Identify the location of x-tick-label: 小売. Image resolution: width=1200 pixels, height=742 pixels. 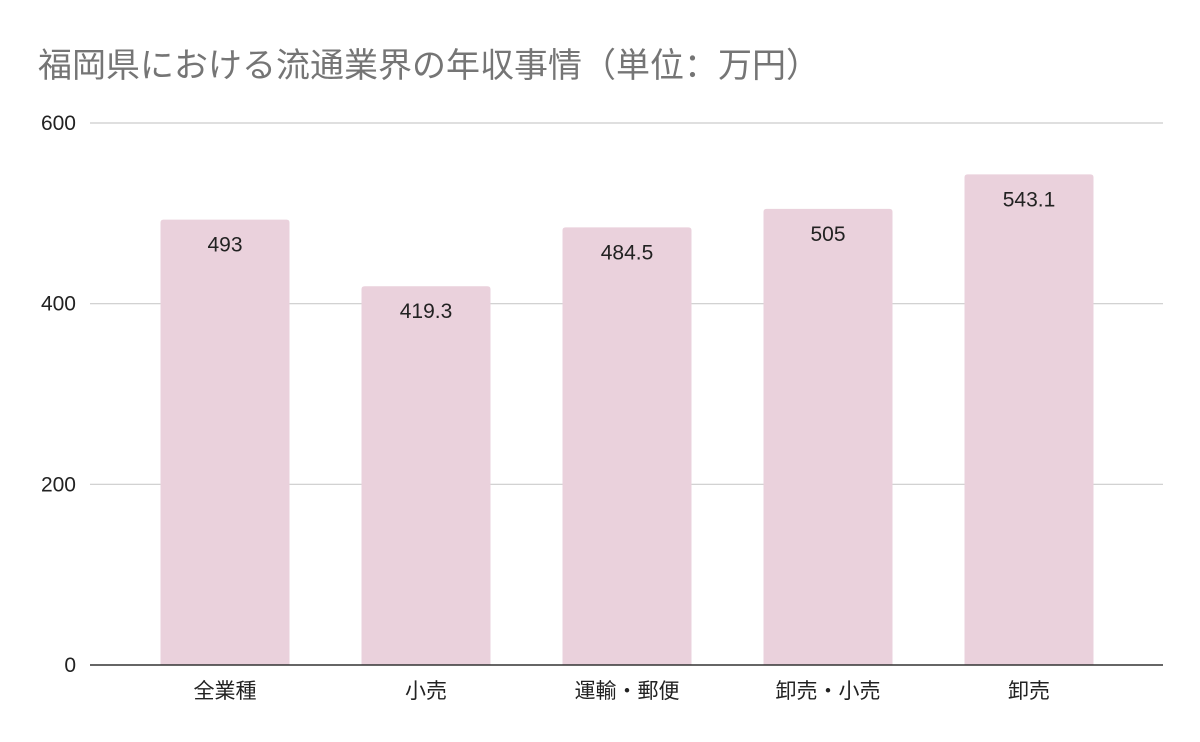
(426, 691).